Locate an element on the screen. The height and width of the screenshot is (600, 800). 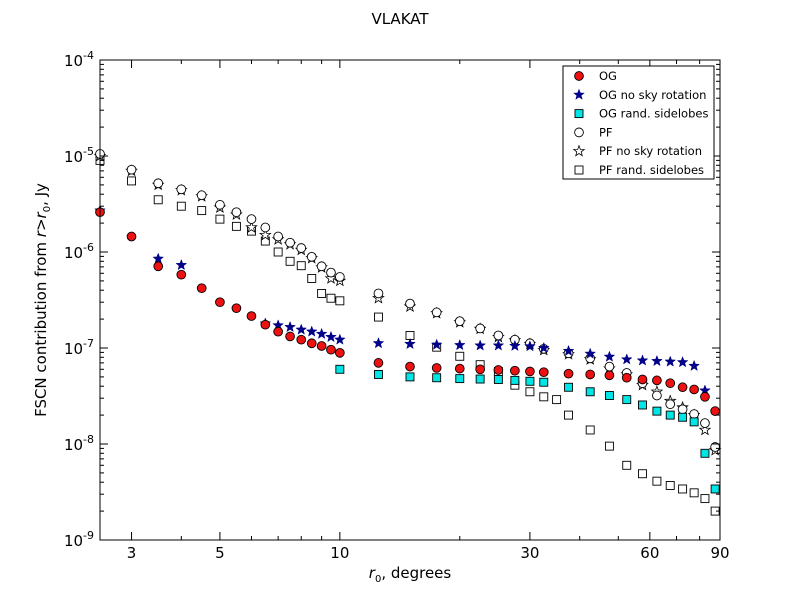
x-tick-label: 30 is located at coordinates (529, 553).